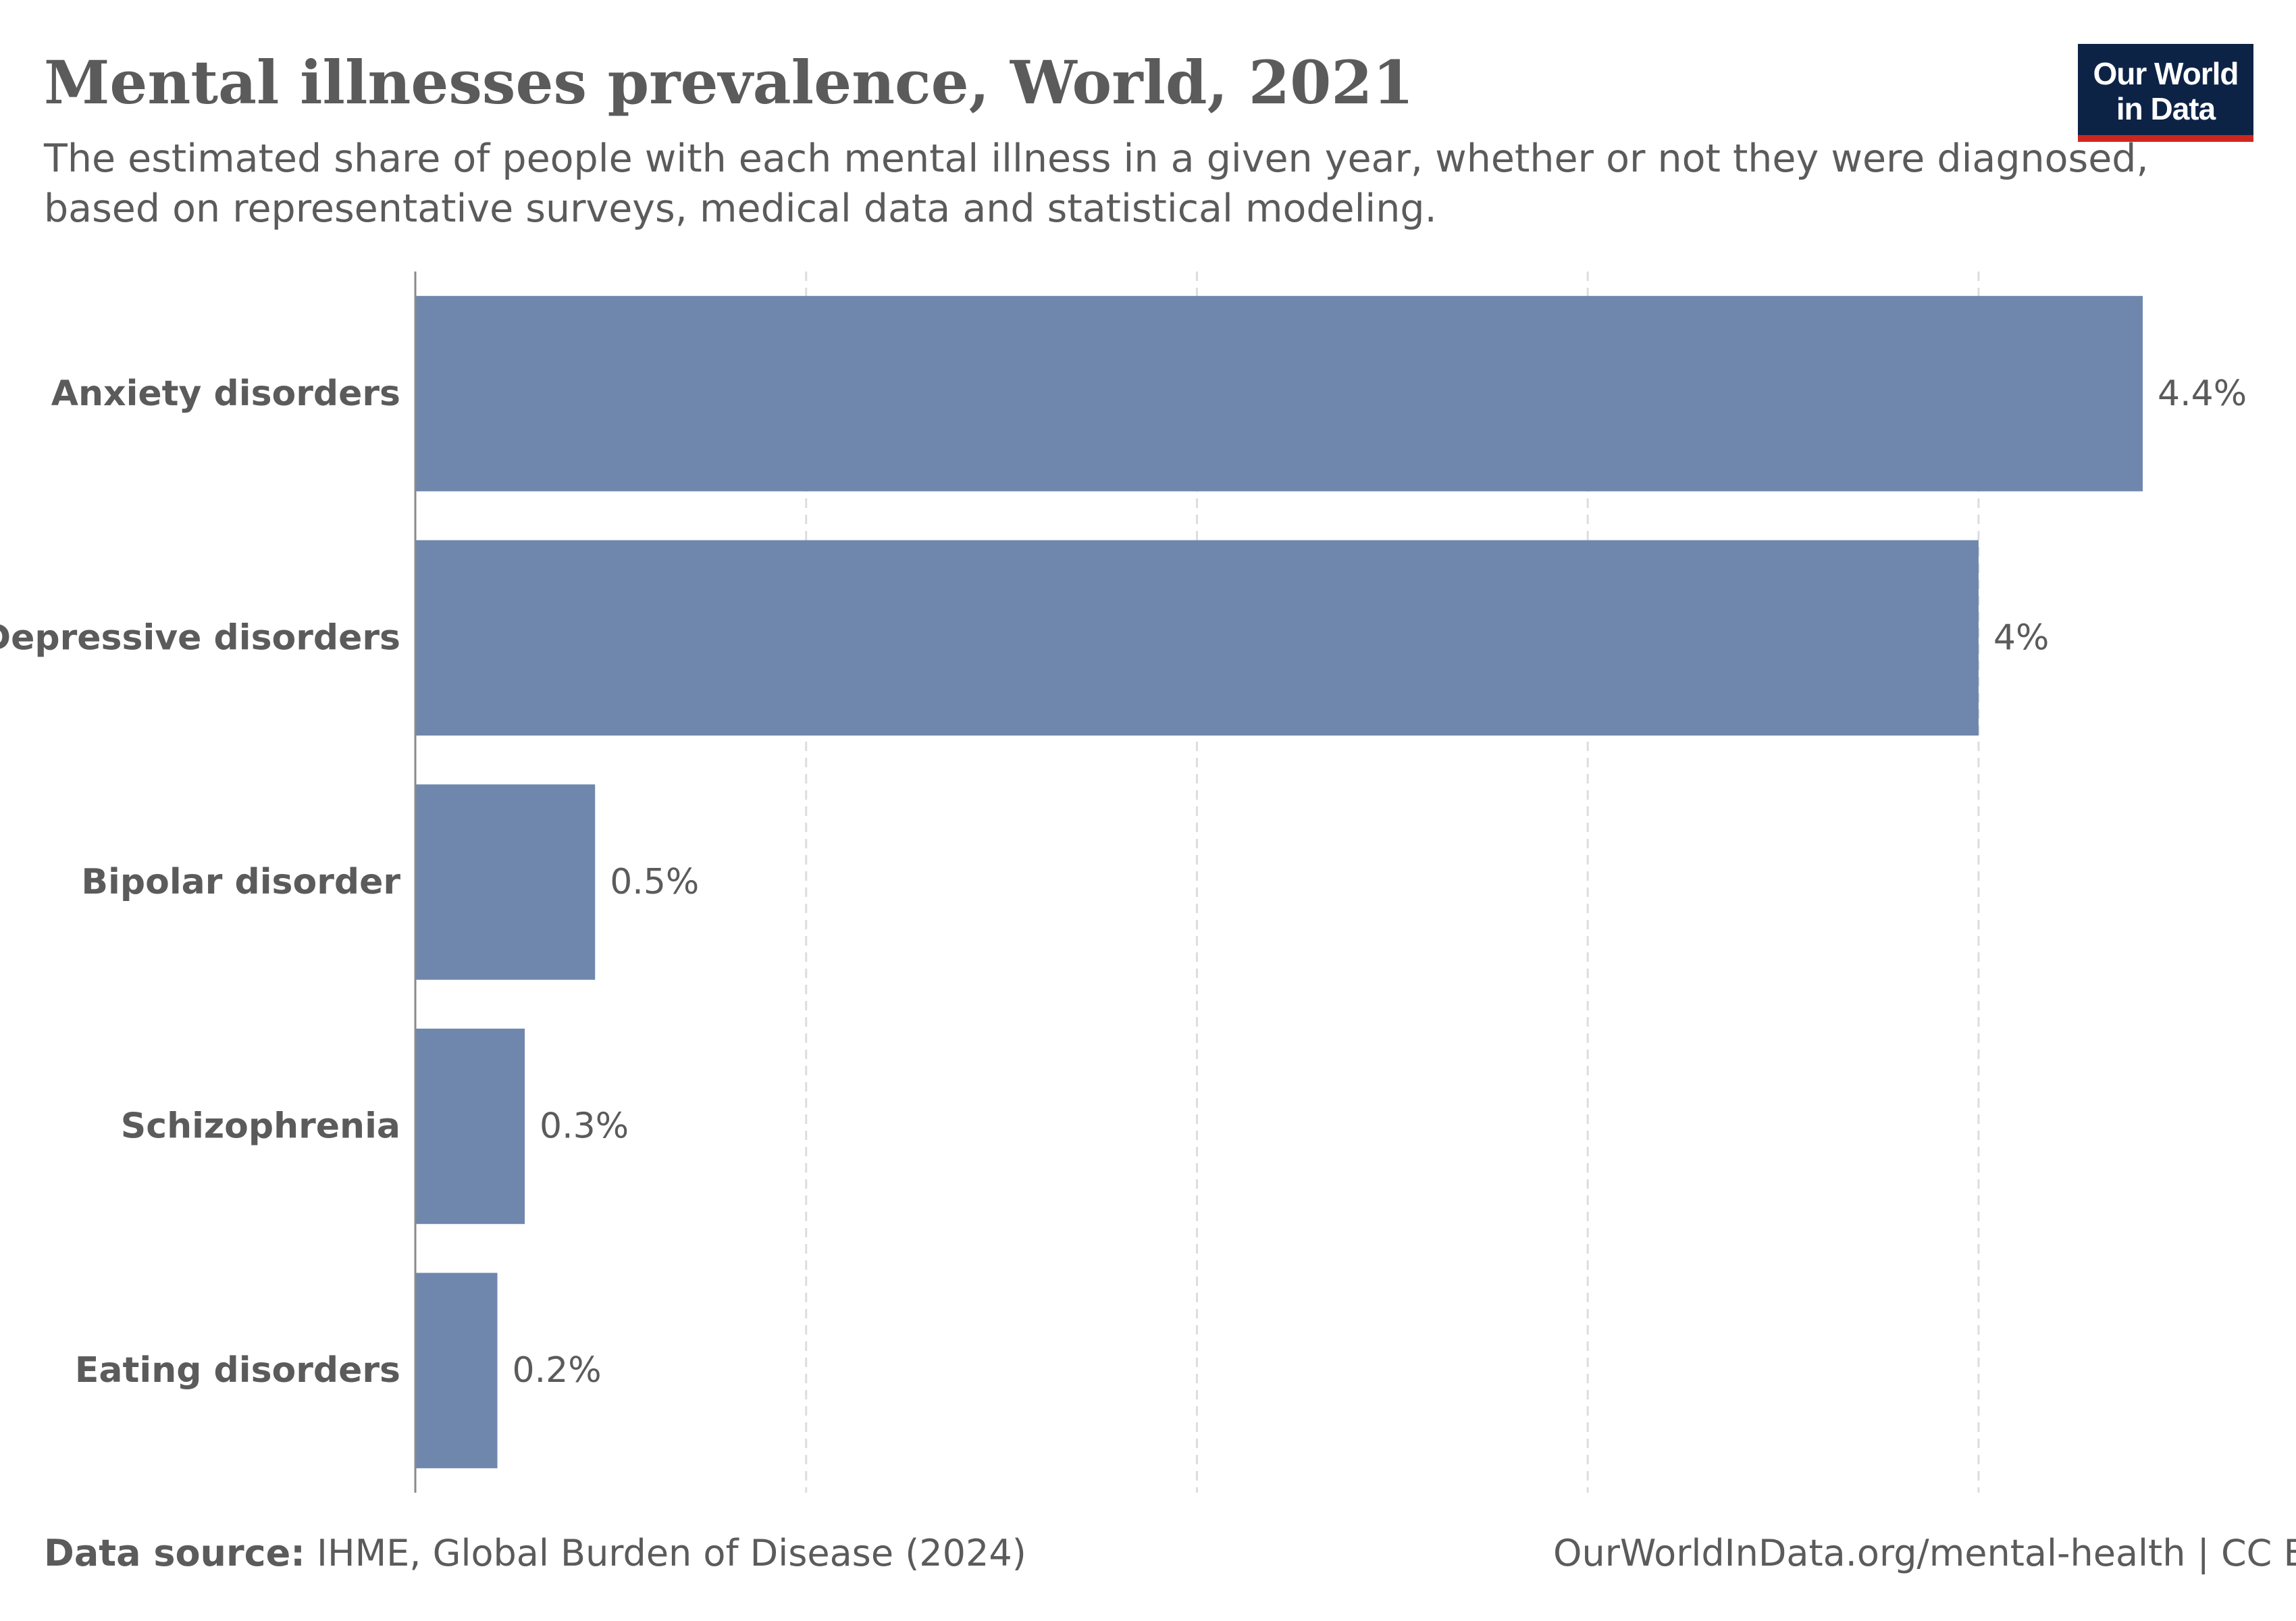 The height and width of the screenshot is (1621, 2296). I want to click on logo-accent-bar, so click(2165, 138).